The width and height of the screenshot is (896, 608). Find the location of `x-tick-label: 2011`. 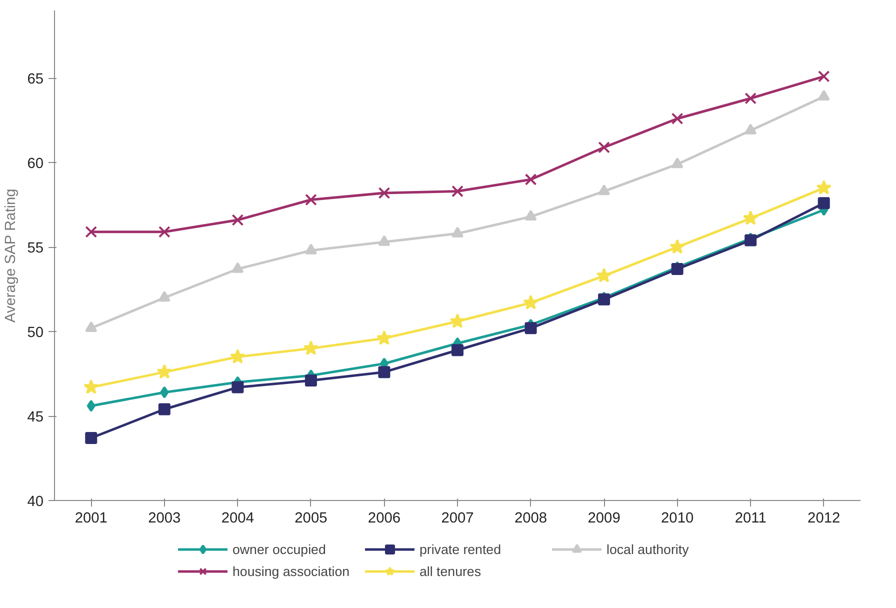

x-tick-label: 2011 is located at coordinates (750, 518).